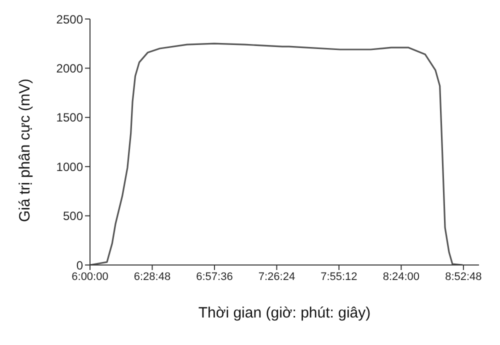  Describe the element at coordinates (73, 216) in the screenshot. I see `y-tick-label: 500` at that location.